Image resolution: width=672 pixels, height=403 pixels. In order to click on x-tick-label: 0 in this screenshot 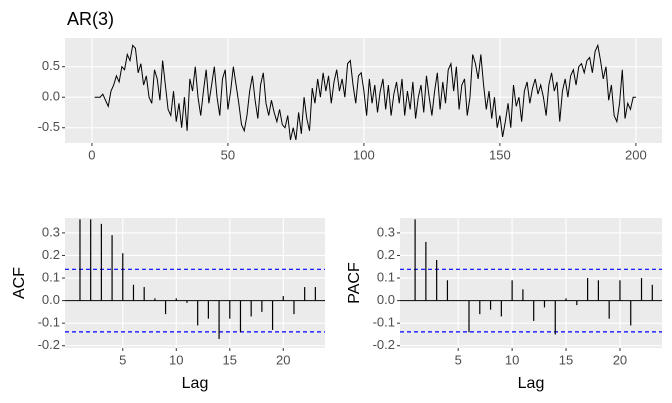, I will do `click(91, 154)`.